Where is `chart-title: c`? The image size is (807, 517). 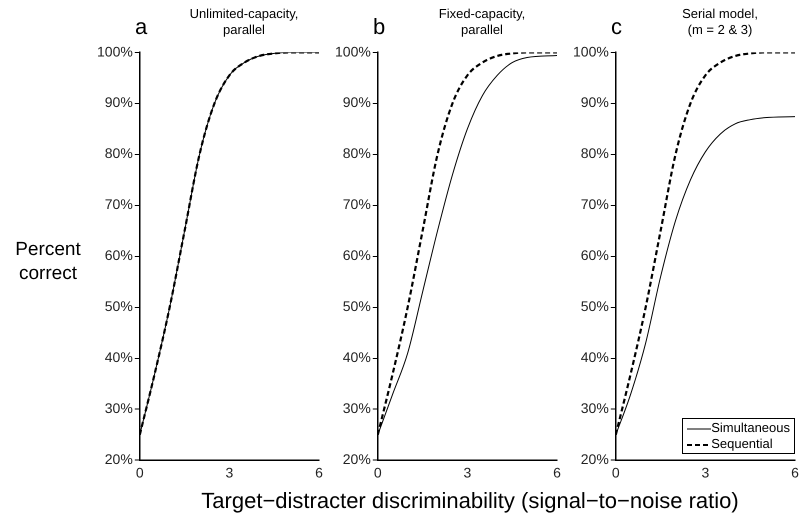 chart-title: c is located at coordinates (616, 27).